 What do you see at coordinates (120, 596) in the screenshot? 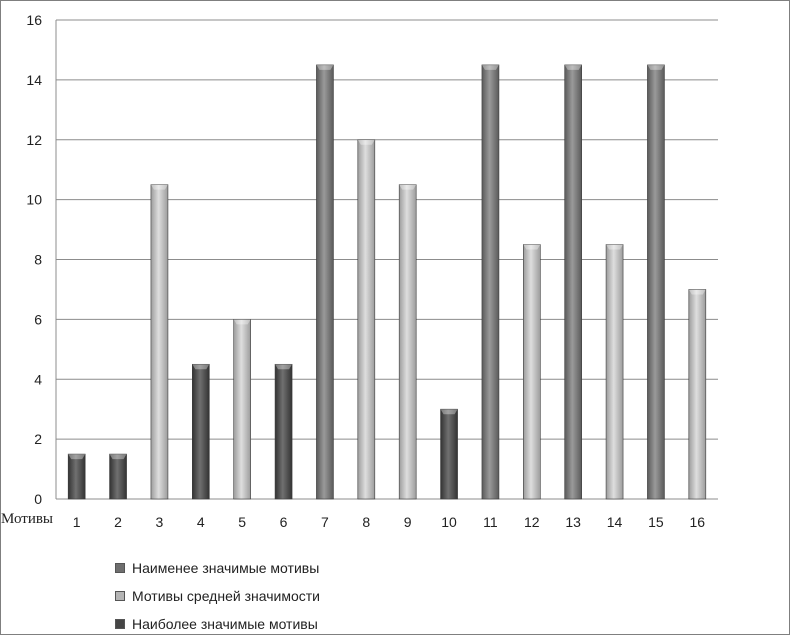
I see `legend-swatch-medium` at bounding box center [120, 596].